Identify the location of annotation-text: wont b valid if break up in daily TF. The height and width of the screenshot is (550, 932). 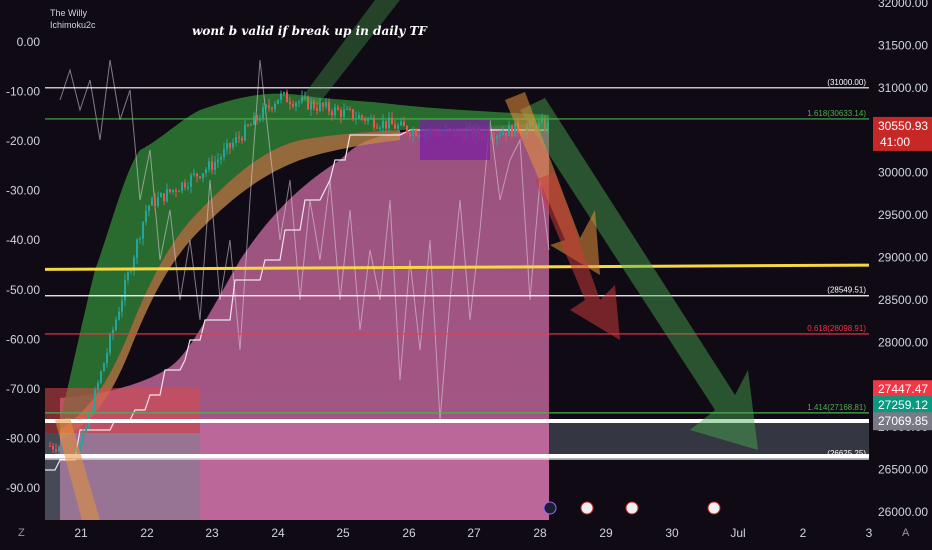
(309, 31).